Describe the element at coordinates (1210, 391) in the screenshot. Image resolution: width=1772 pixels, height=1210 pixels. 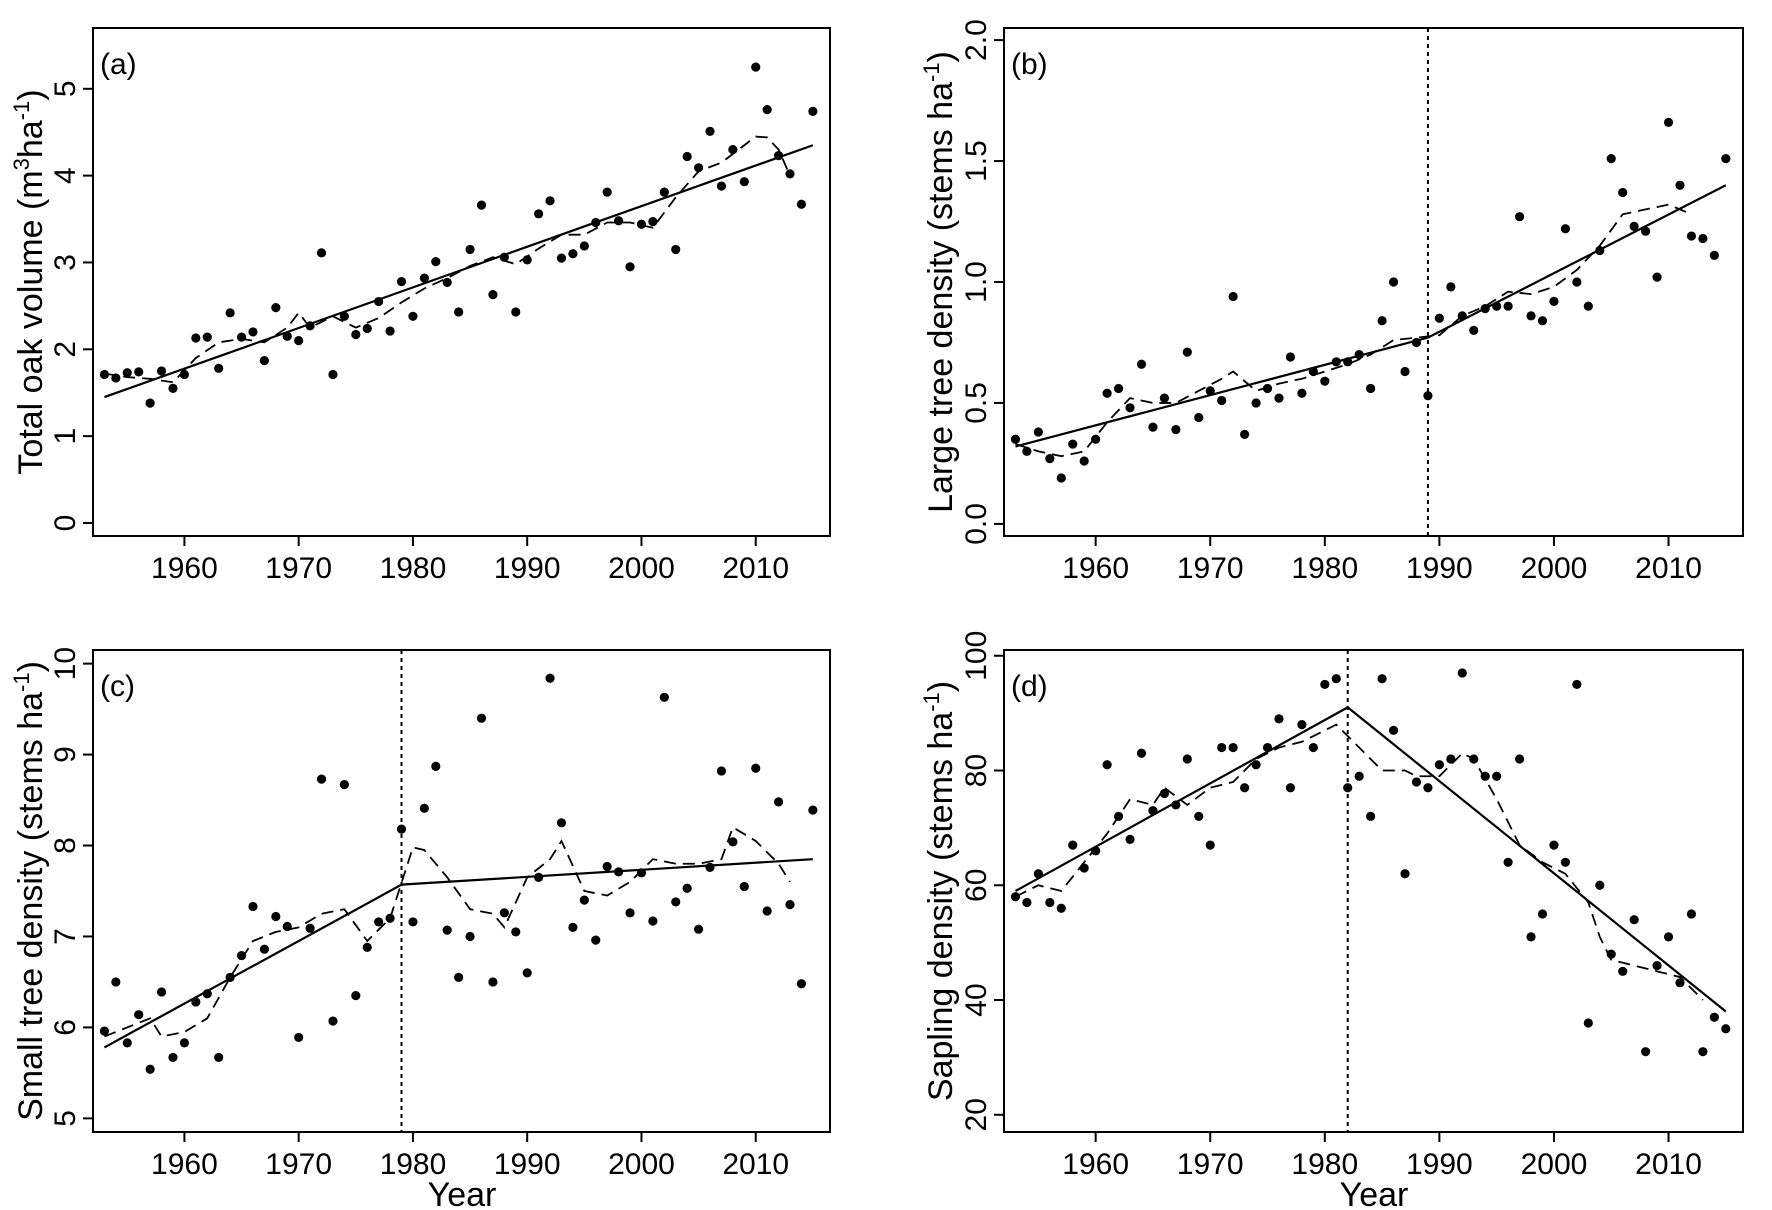
I see `data-point-b-1970` at that location.